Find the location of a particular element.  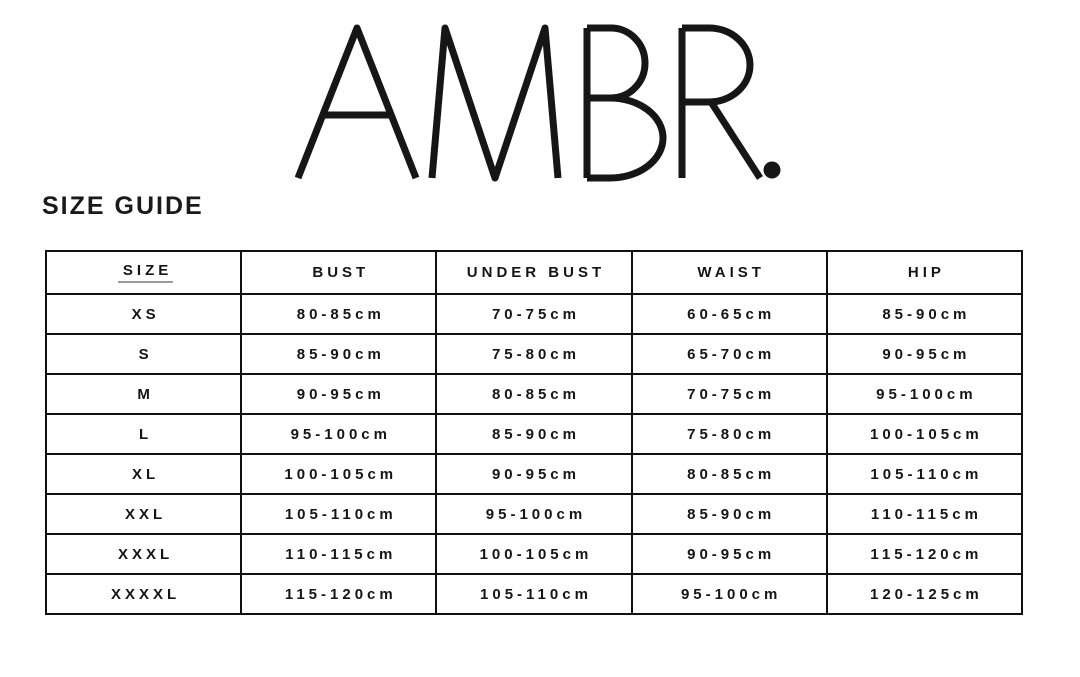

hip-value: 110-115cm is located at coordinates (924, 514).